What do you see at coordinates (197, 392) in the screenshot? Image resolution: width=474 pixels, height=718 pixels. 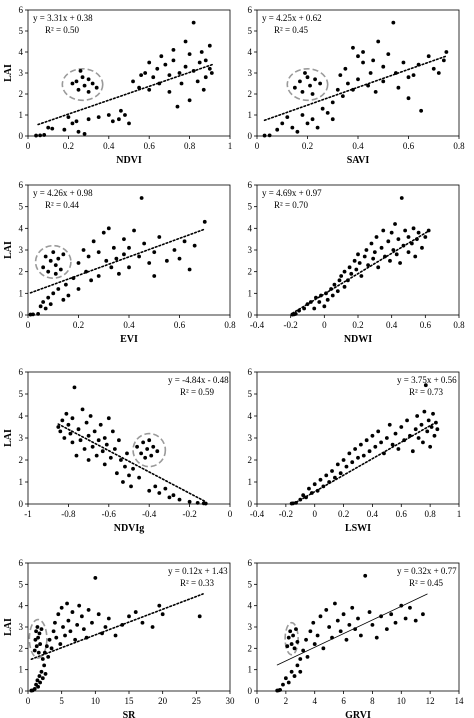 I see `r-squared-label: R² = 0.59` at bounding box center [197, 392].